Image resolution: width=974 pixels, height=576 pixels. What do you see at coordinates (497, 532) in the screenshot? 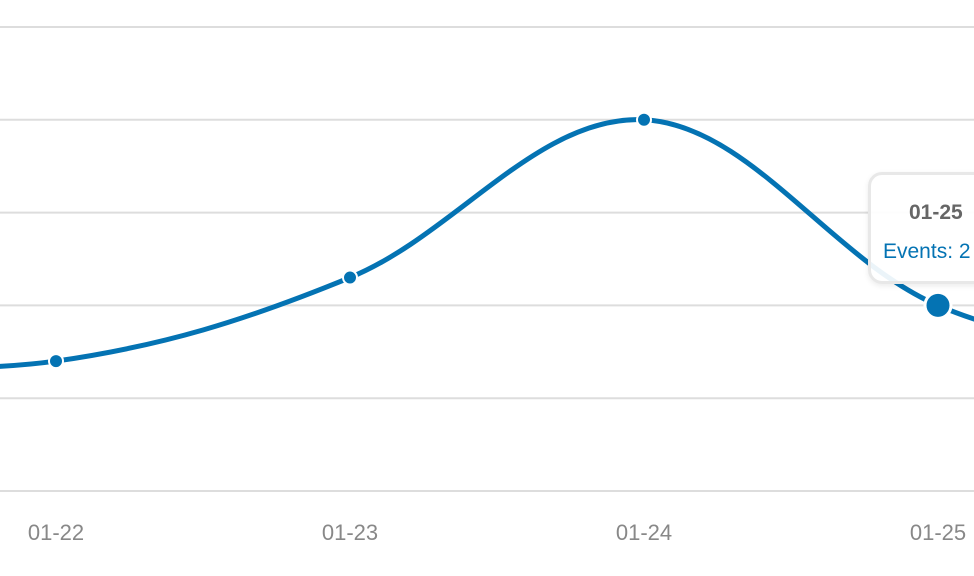
I see `x-axis-tick-labels: 01-22 01-23 01-24 01-25` at bounding box center [497, 532].